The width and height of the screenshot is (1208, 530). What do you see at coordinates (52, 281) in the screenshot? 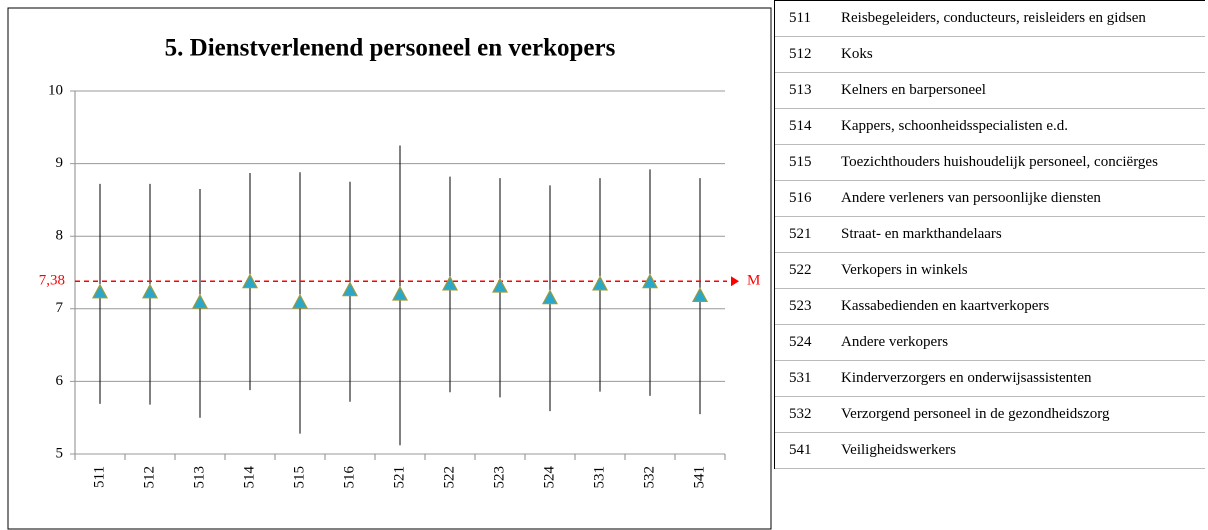
I see `reference-label: 7,38` at bounding box center [52, 281].